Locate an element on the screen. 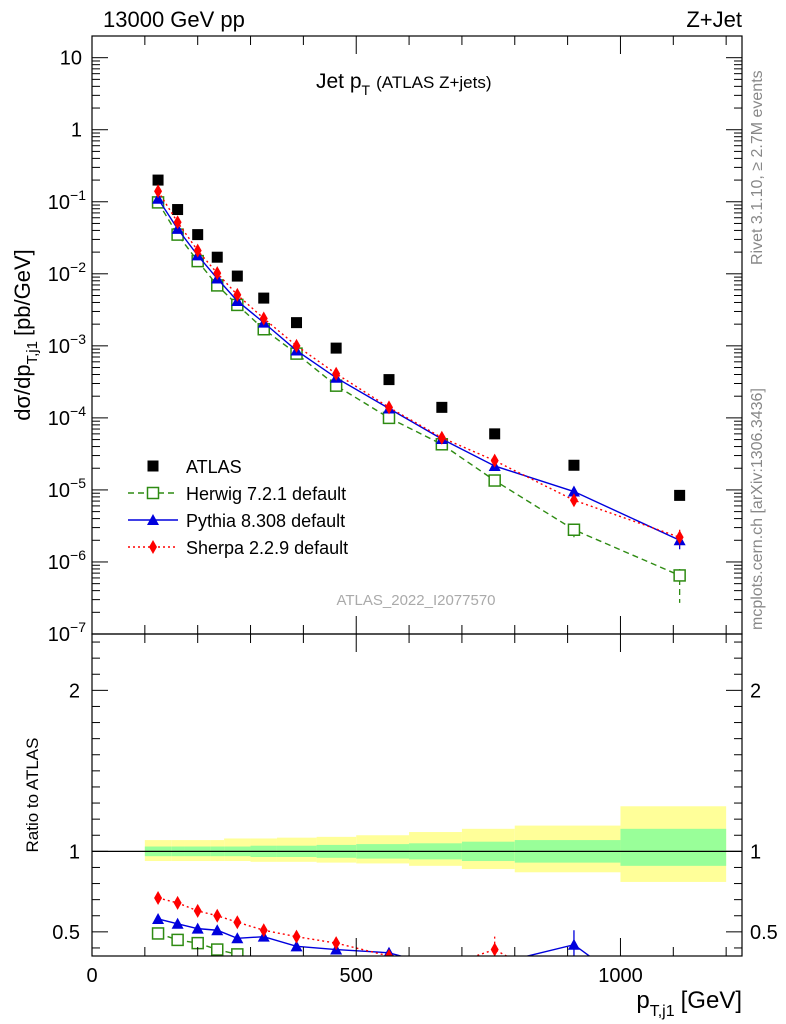 The image size is (786, 1024). y-tick-label: 10⁻¹ is located at coordinates (67, 200).